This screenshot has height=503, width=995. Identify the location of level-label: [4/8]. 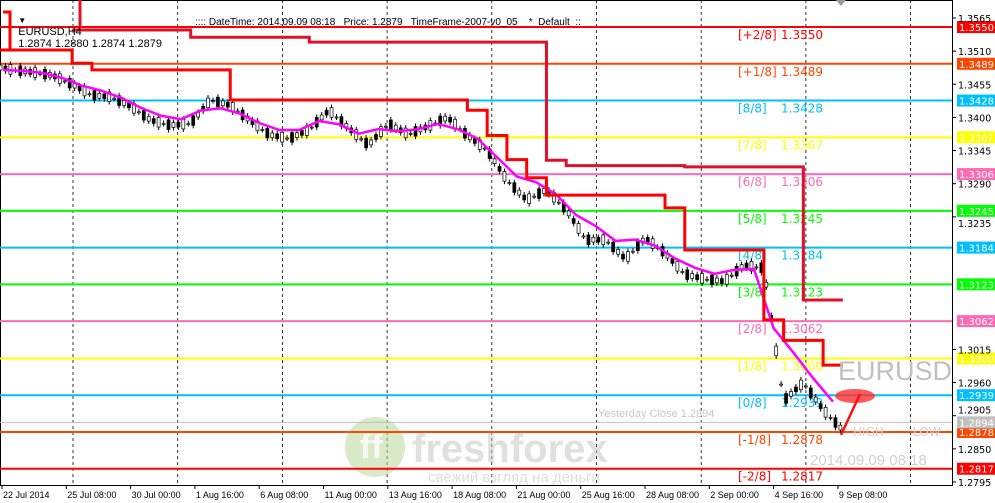
(752, 256).